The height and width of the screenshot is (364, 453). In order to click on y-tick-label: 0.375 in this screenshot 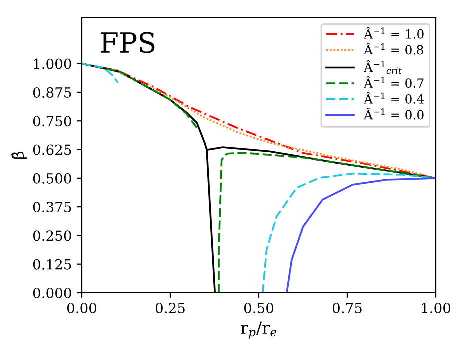, I will do `click(52, 207)`.